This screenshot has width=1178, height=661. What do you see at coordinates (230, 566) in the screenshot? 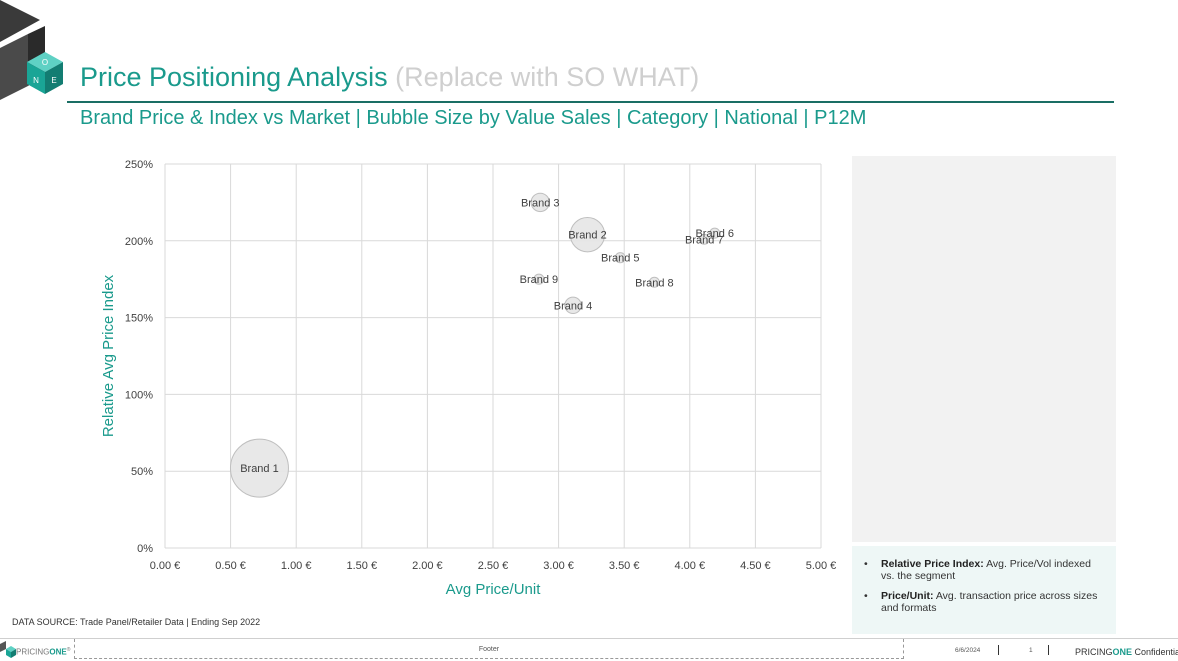
I see `x-tick-label: 0.50 €` at bounding box center [230, 566].